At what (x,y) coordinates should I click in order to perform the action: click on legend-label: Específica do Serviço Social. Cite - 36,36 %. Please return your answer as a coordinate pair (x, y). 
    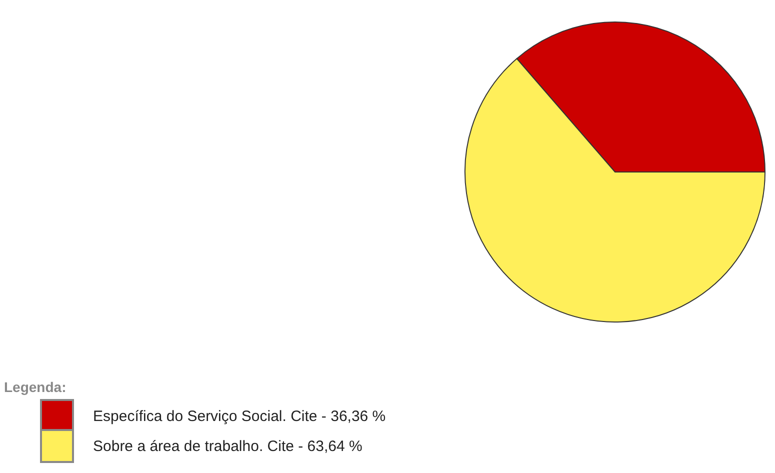
    Looking at the image, I should click on (239, 416).